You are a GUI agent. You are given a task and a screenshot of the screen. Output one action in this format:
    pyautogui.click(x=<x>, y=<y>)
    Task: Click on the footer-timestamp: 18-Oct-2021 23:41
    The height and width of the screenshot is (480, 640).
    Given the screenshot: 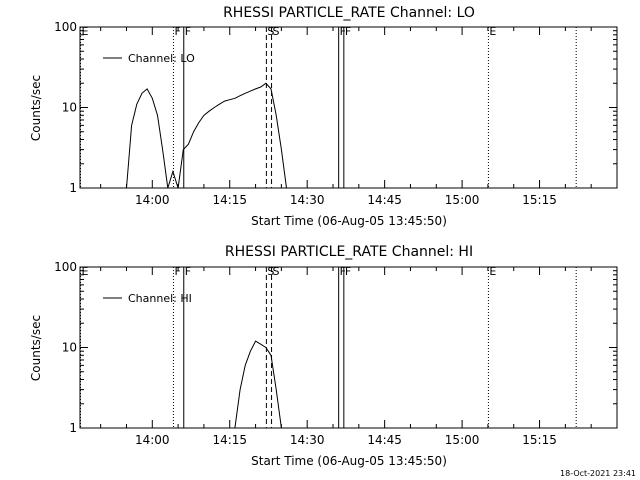 What is the action you would take?
    pyautogui.click(x=598, y=473)
    